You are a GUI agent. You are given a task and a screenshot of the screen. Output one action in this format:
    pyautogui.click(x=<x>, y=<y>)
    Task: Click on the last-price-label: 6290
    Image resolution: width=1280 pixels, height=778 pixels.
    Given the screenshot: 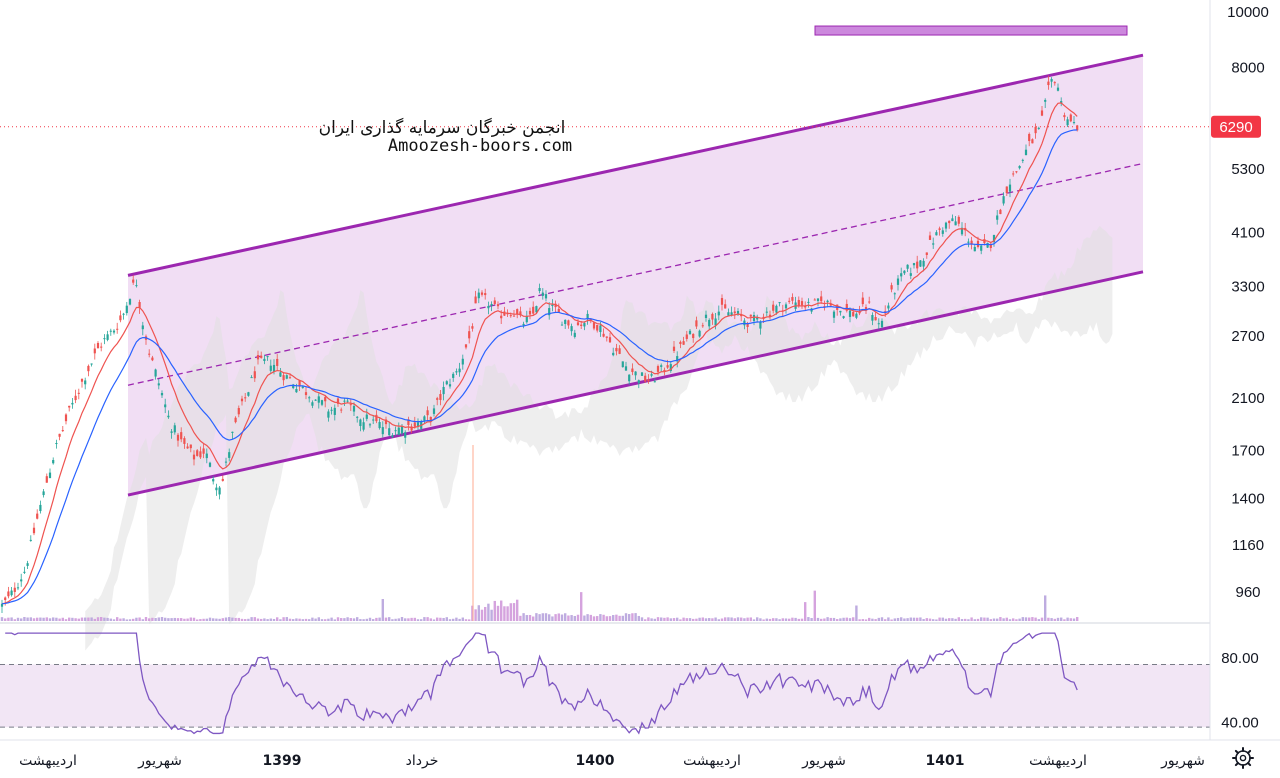 What is the action you would take?
    pyautogui.click(x=1236, y=126)
    